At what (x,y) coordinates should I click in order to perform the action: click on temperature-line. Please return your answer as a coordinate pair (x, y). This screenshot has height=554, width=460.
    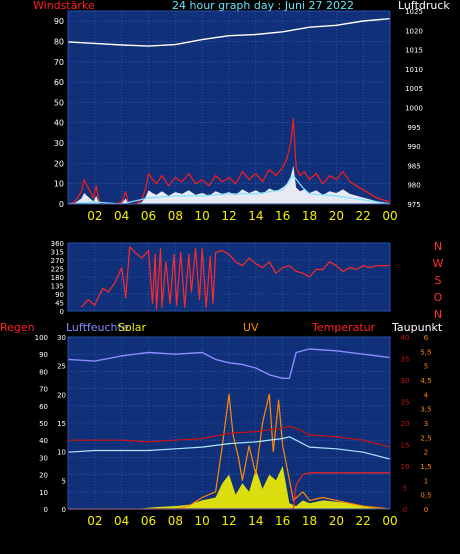
    Looking at the image, I should click on (229, 436).